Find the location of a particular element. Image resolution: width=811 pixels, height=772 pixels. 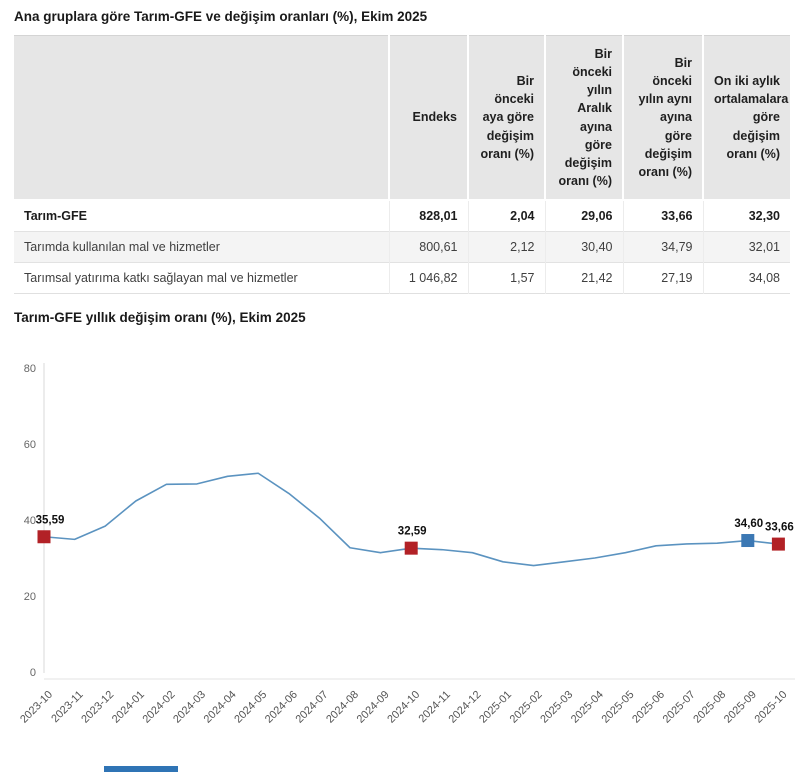

data-point-label: 33,66 is located at coordinates (779, 528).